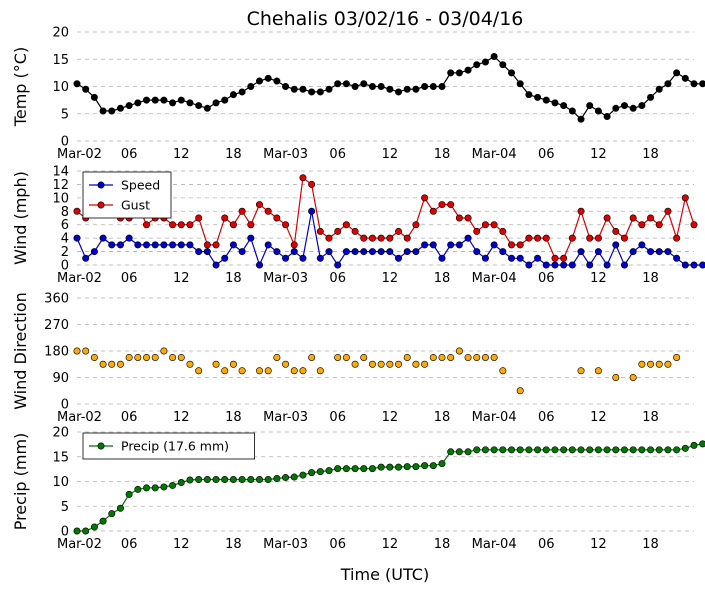  I want to click on legend-box, so click(127, 195).